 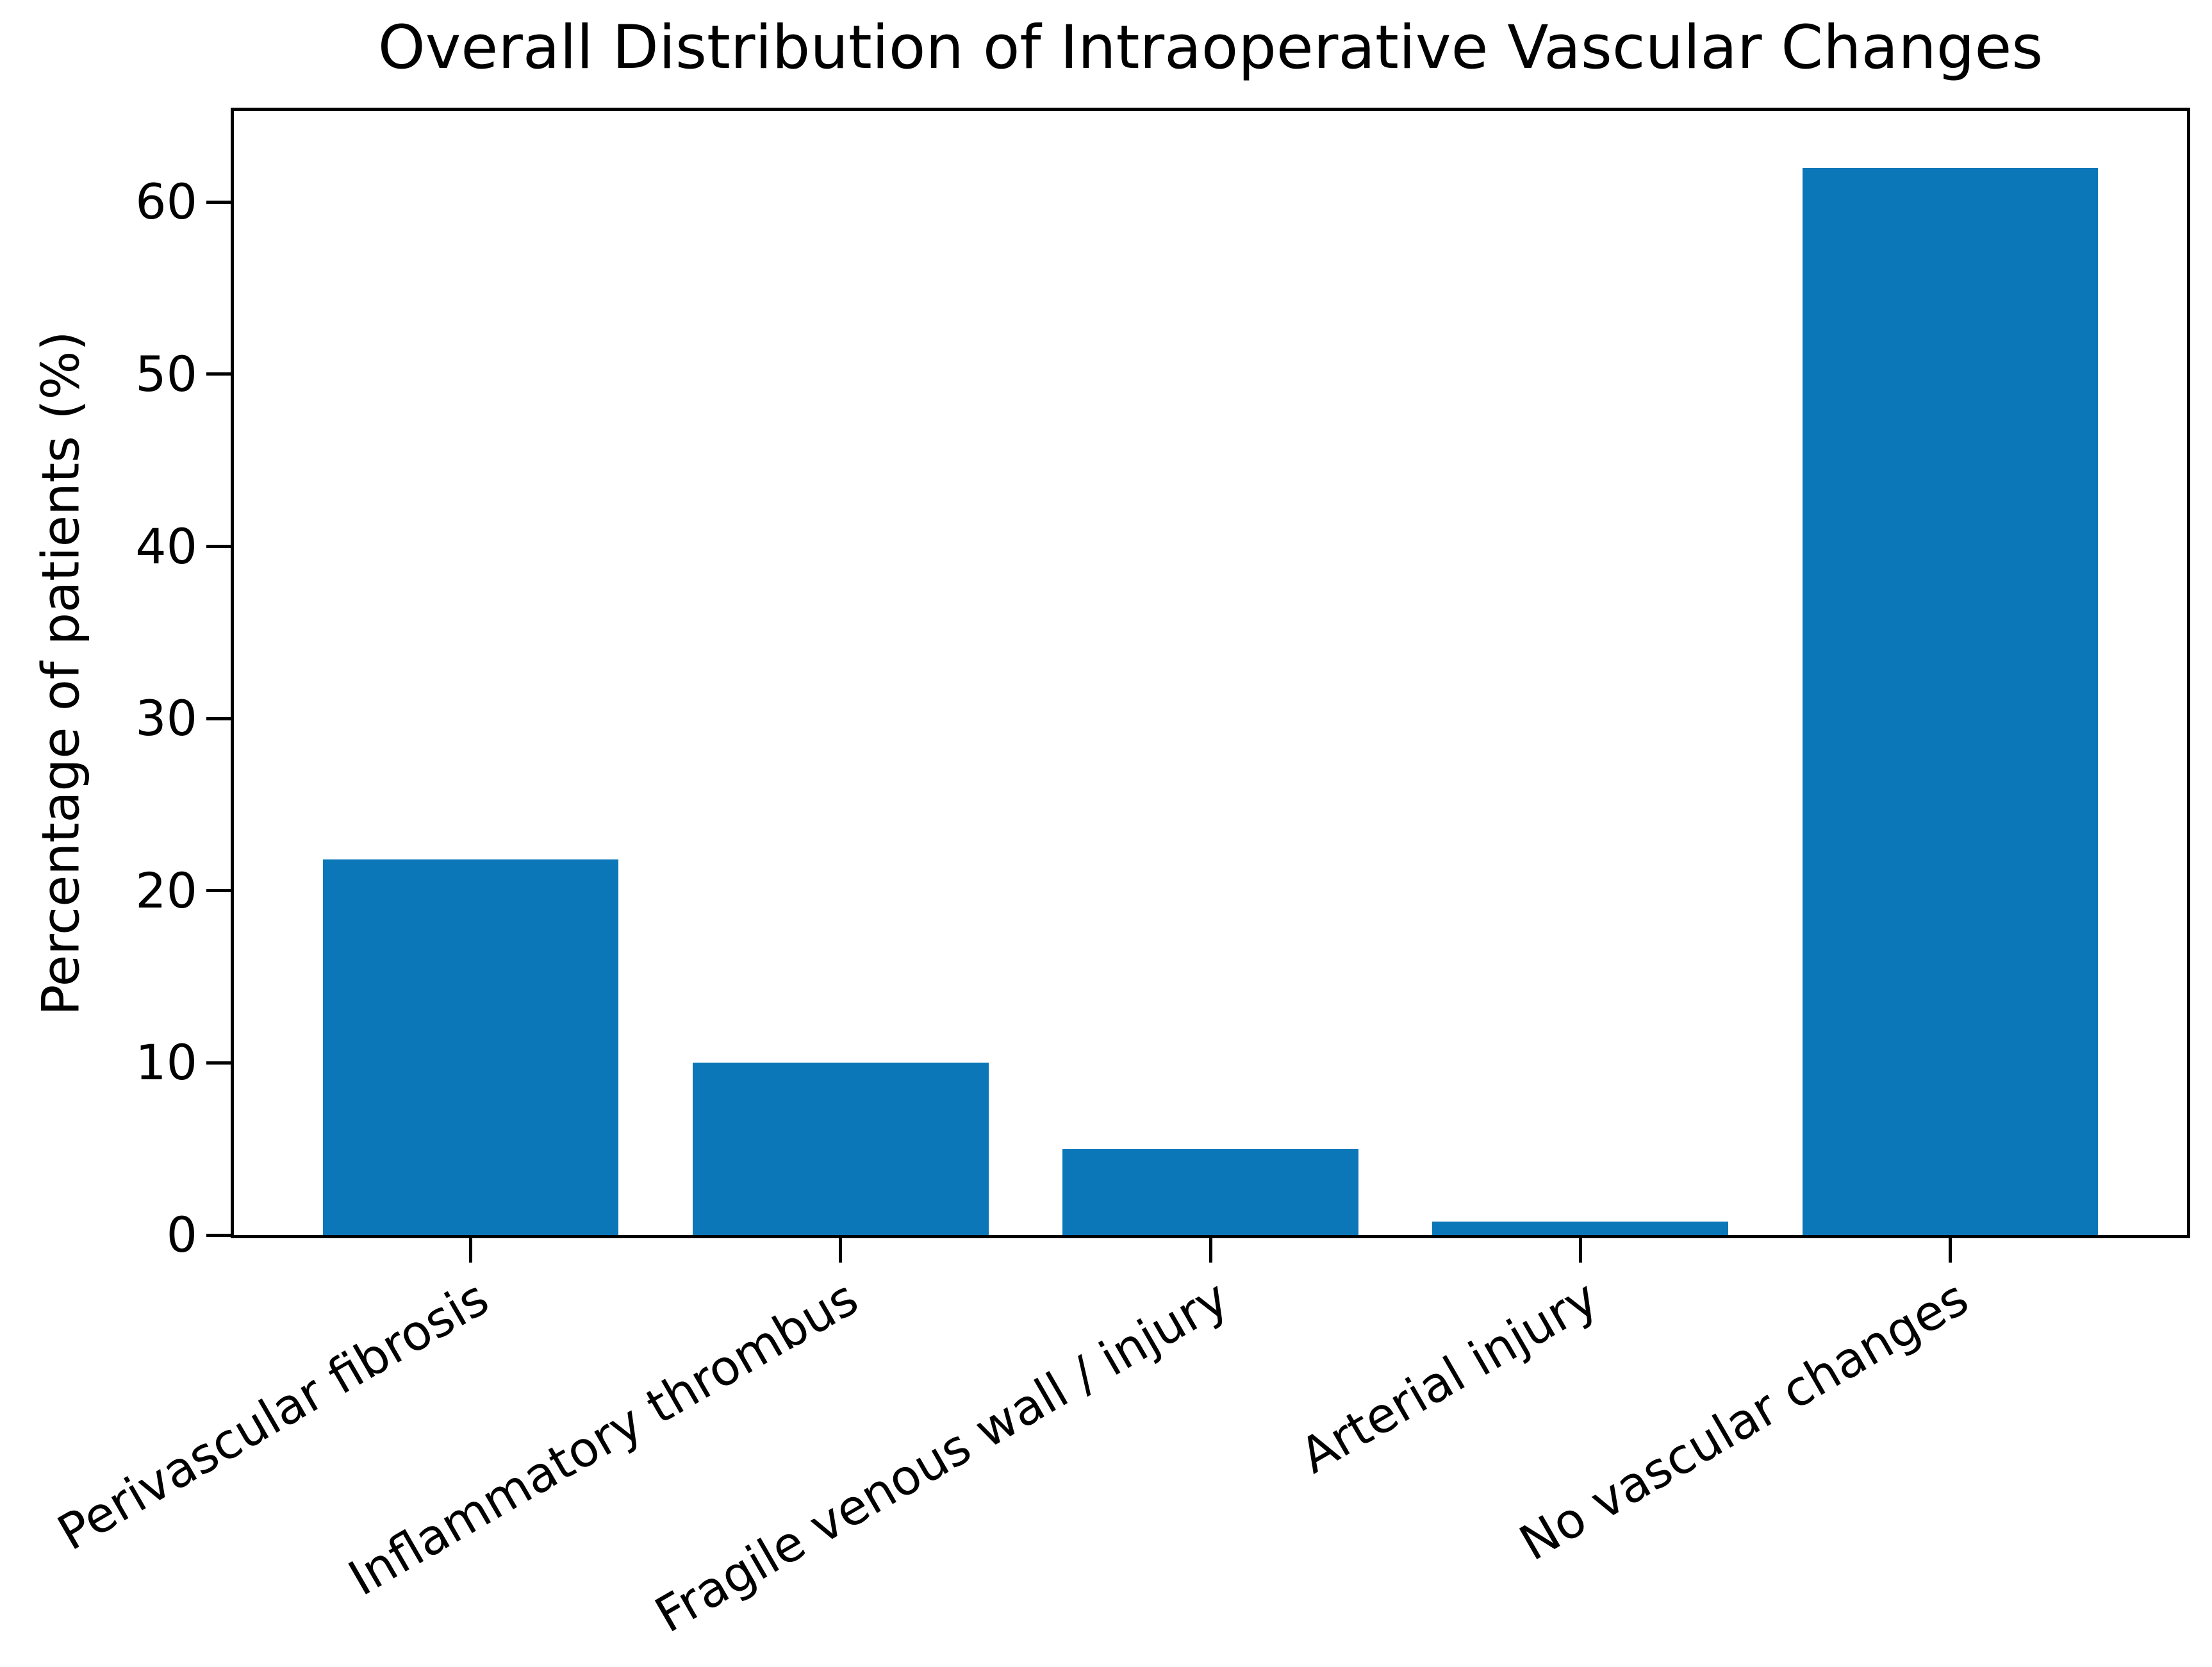 I want to click on y-tick-label-60: 60, so click(x=166, y=202).